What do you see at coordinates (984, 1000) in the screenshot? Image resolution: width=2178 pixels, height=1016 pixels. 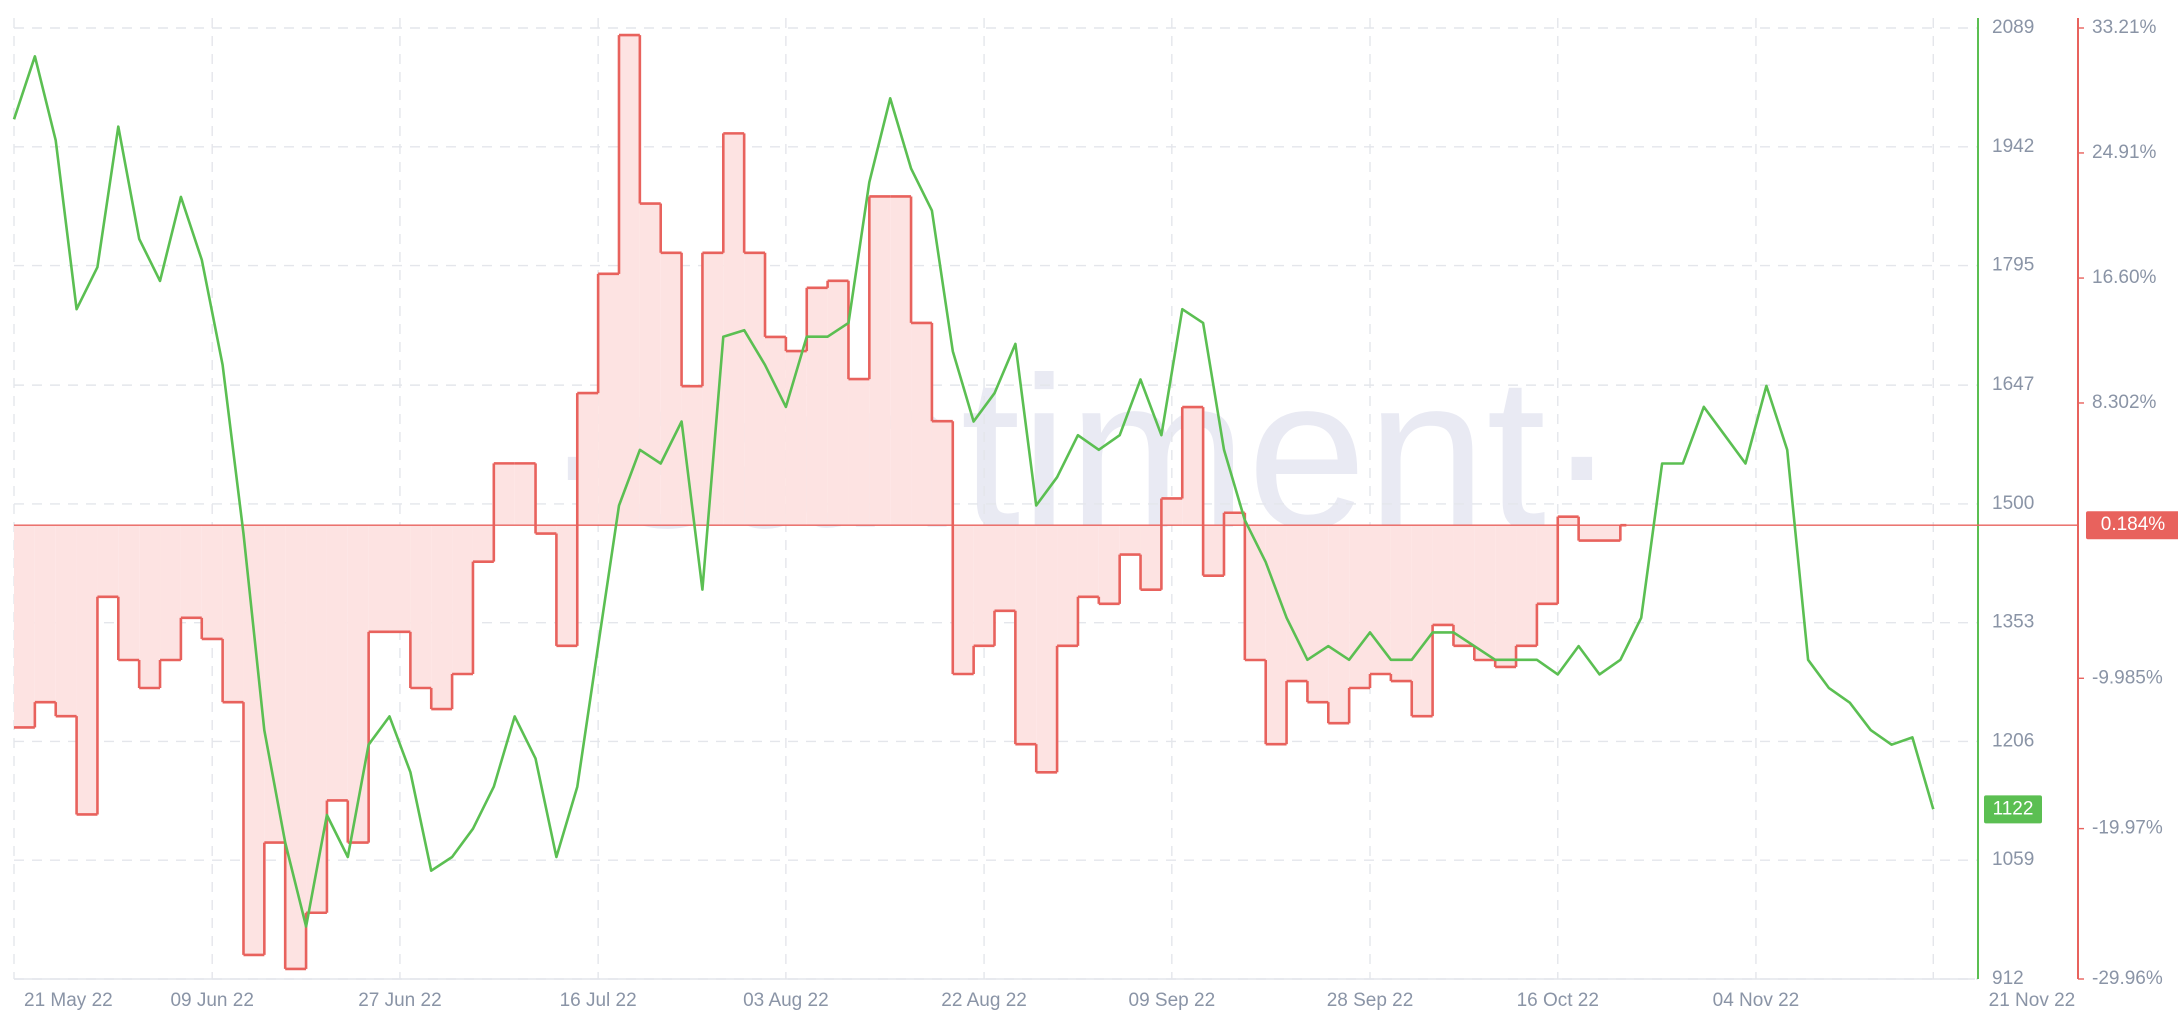 I see `x-tick-label: 22 Aug 22` at bounding box center [984, 1000].